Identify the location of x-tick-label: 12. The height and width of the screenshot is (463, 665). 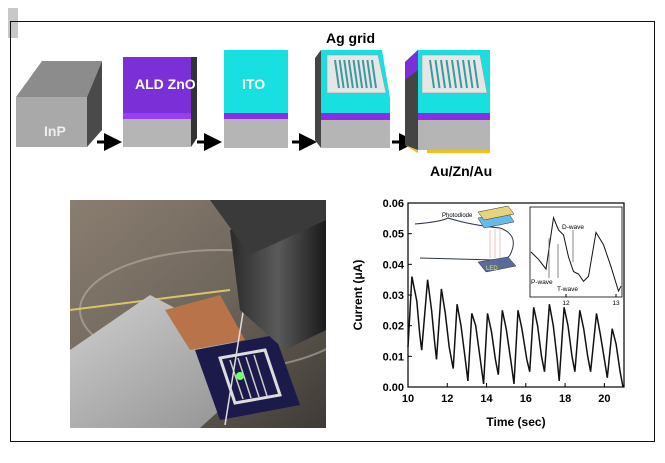
(447, 399).